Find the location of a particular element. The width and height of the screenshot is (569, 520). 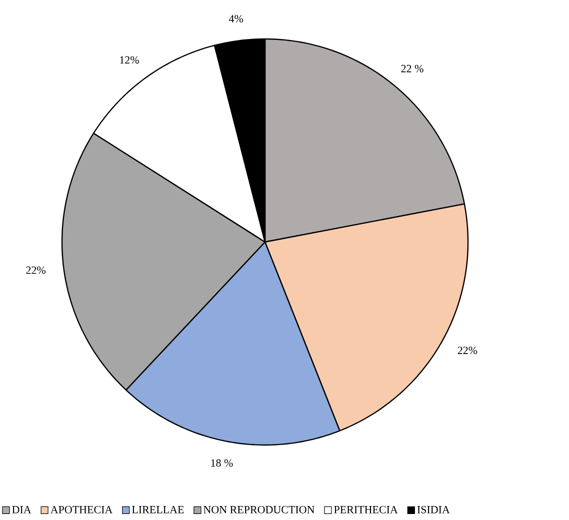

data-label: 22 % is located at coordinates (412, 68).